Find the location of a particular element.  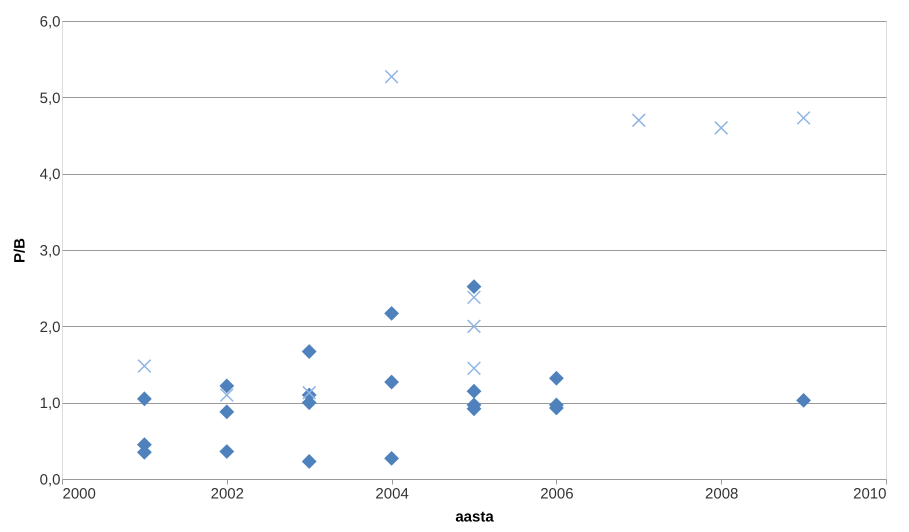

y-tick-label: 5,0 is located at coordinates (50, 98).